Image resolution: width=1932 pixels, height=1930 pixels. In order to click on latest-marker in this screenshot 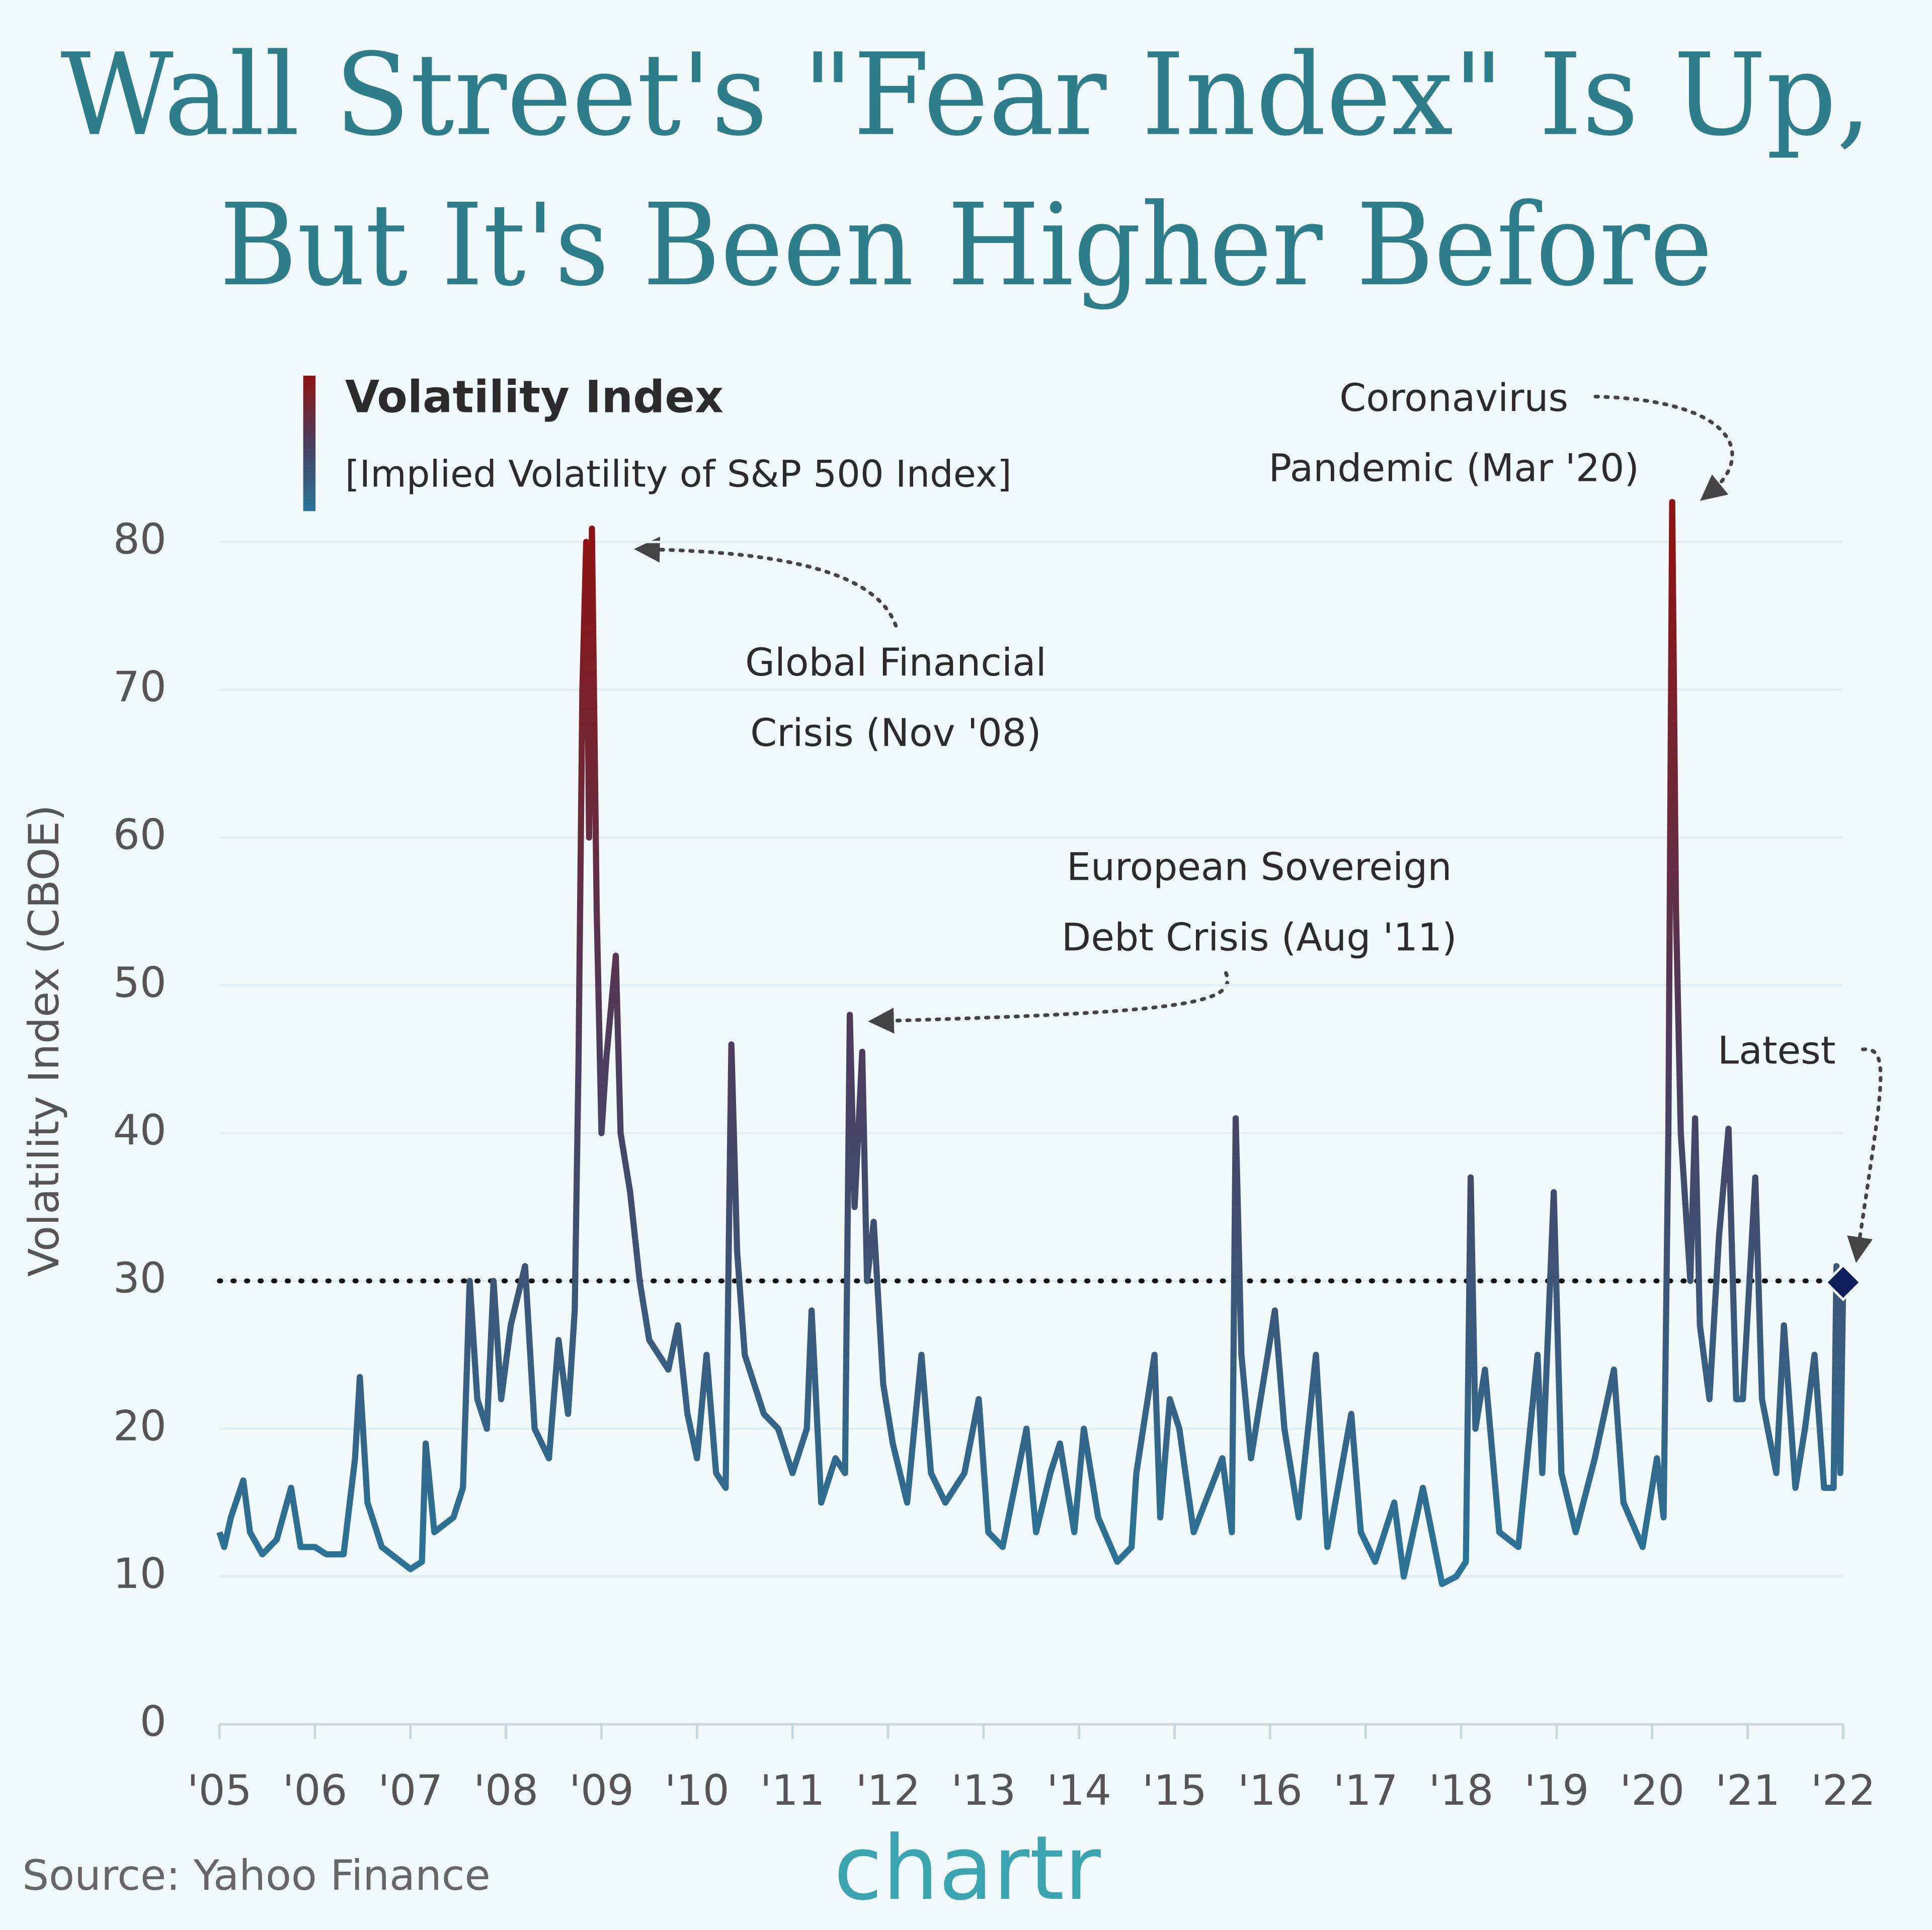, I will do `click(1843, 1282)`.